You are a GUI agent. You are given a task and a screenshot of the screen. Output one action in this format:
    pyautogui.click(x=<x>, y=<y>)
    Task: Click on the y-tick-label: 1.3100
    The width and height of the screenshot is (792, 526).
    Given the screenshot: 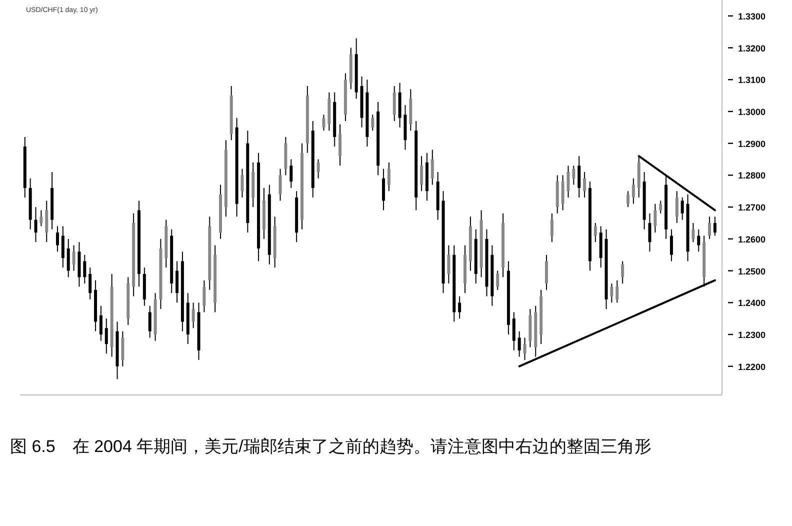 What is the action you would take?
    pyautogui.click(x=752, y=80)
    